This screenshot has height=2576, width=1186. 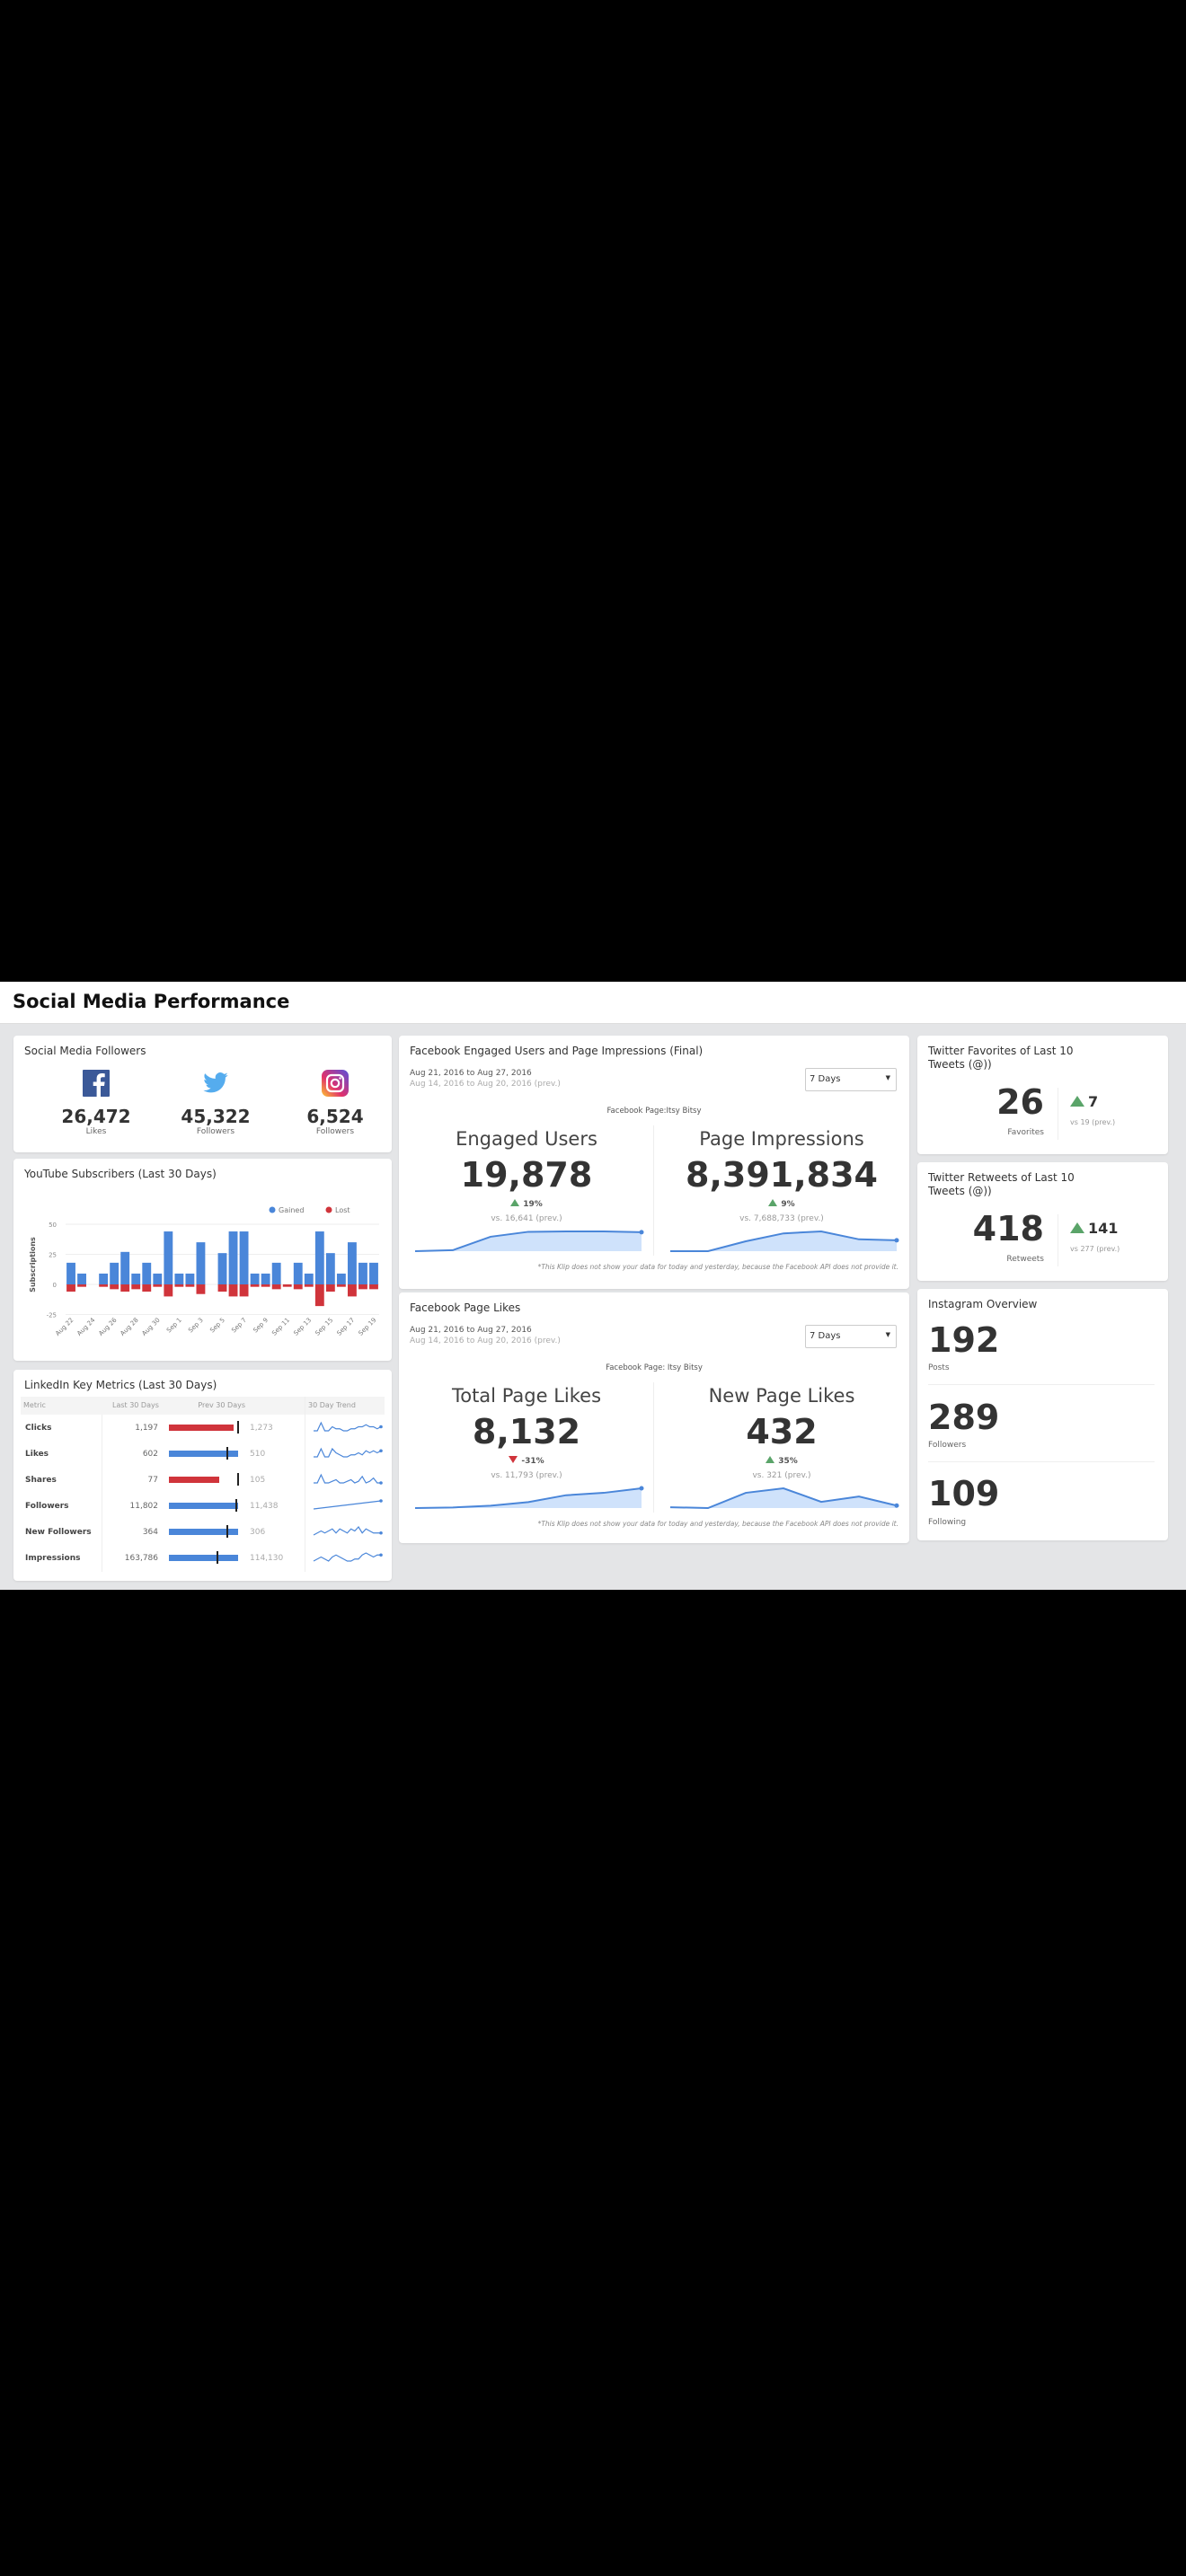 I want to click on column-header: Last 30 Days, so click(x=135, y=1405).